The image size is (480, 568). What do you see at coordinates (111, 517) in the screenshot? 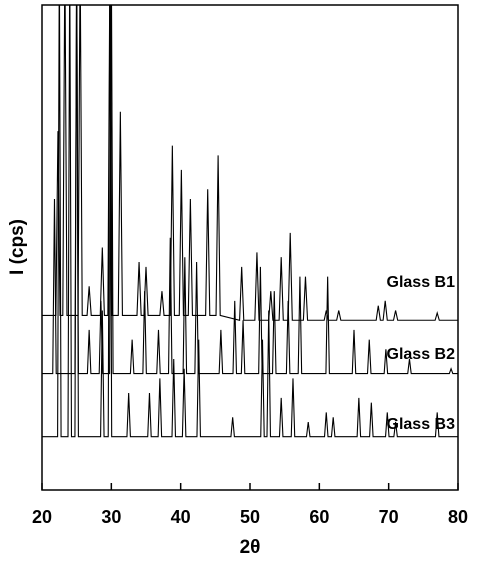
I see `x-tick-label: 30` at bounding box center [111, 517].